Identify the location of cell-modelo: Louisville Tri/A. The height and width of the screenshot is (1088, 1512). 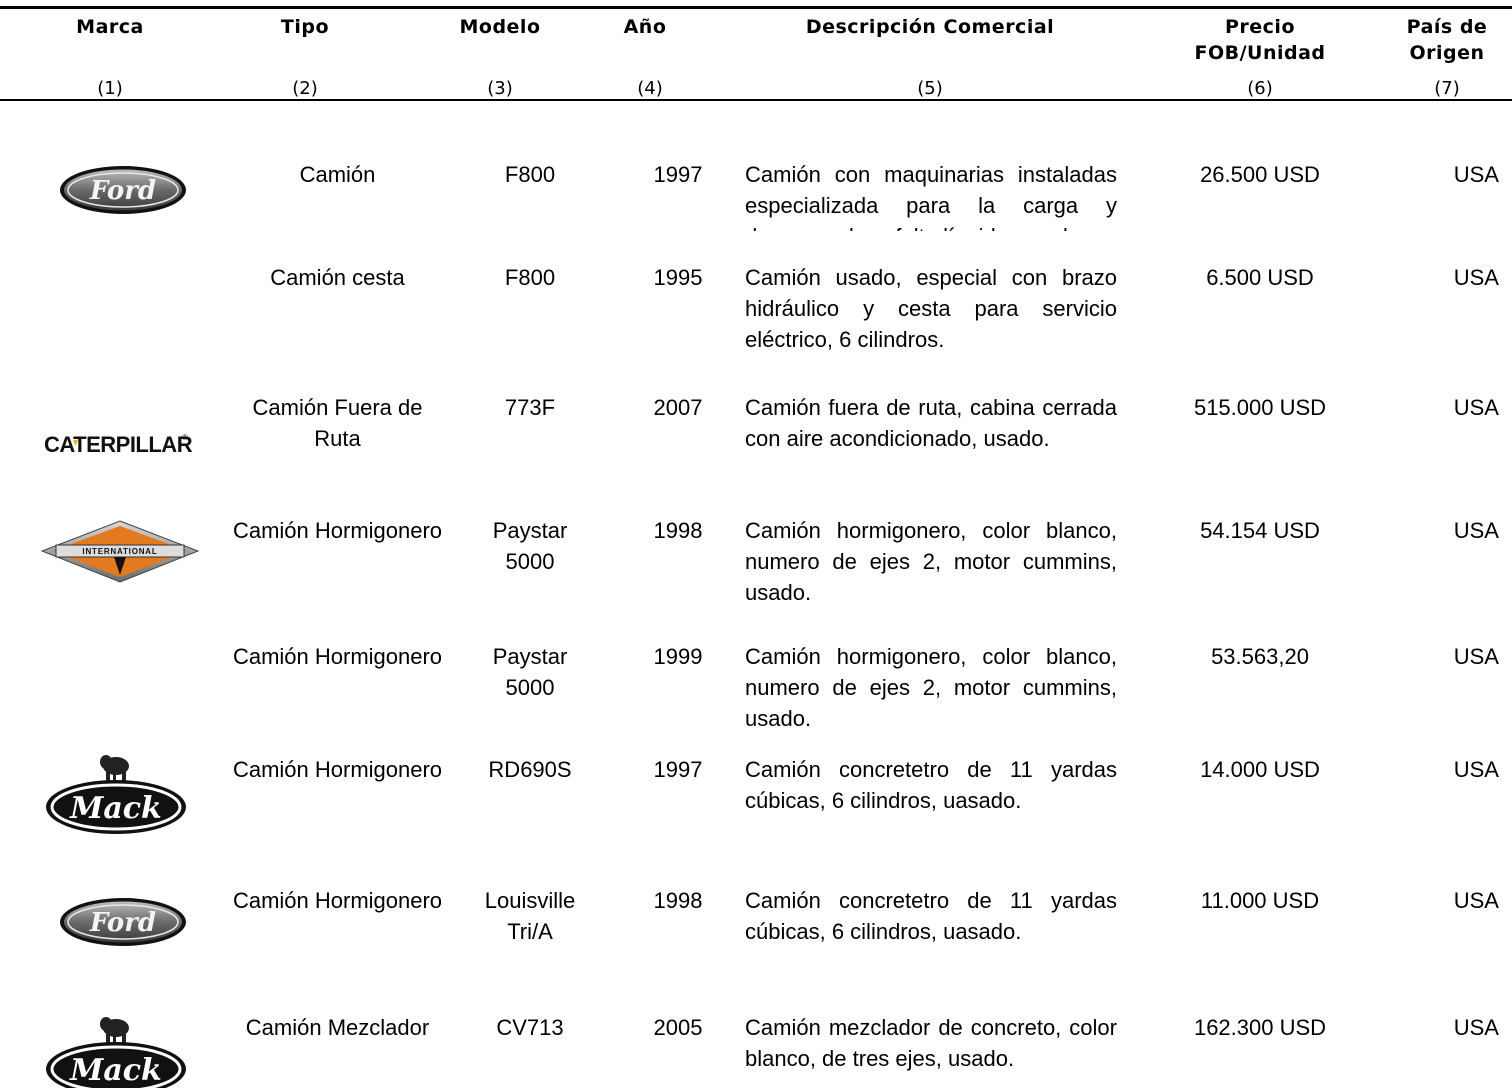
(530, 916).